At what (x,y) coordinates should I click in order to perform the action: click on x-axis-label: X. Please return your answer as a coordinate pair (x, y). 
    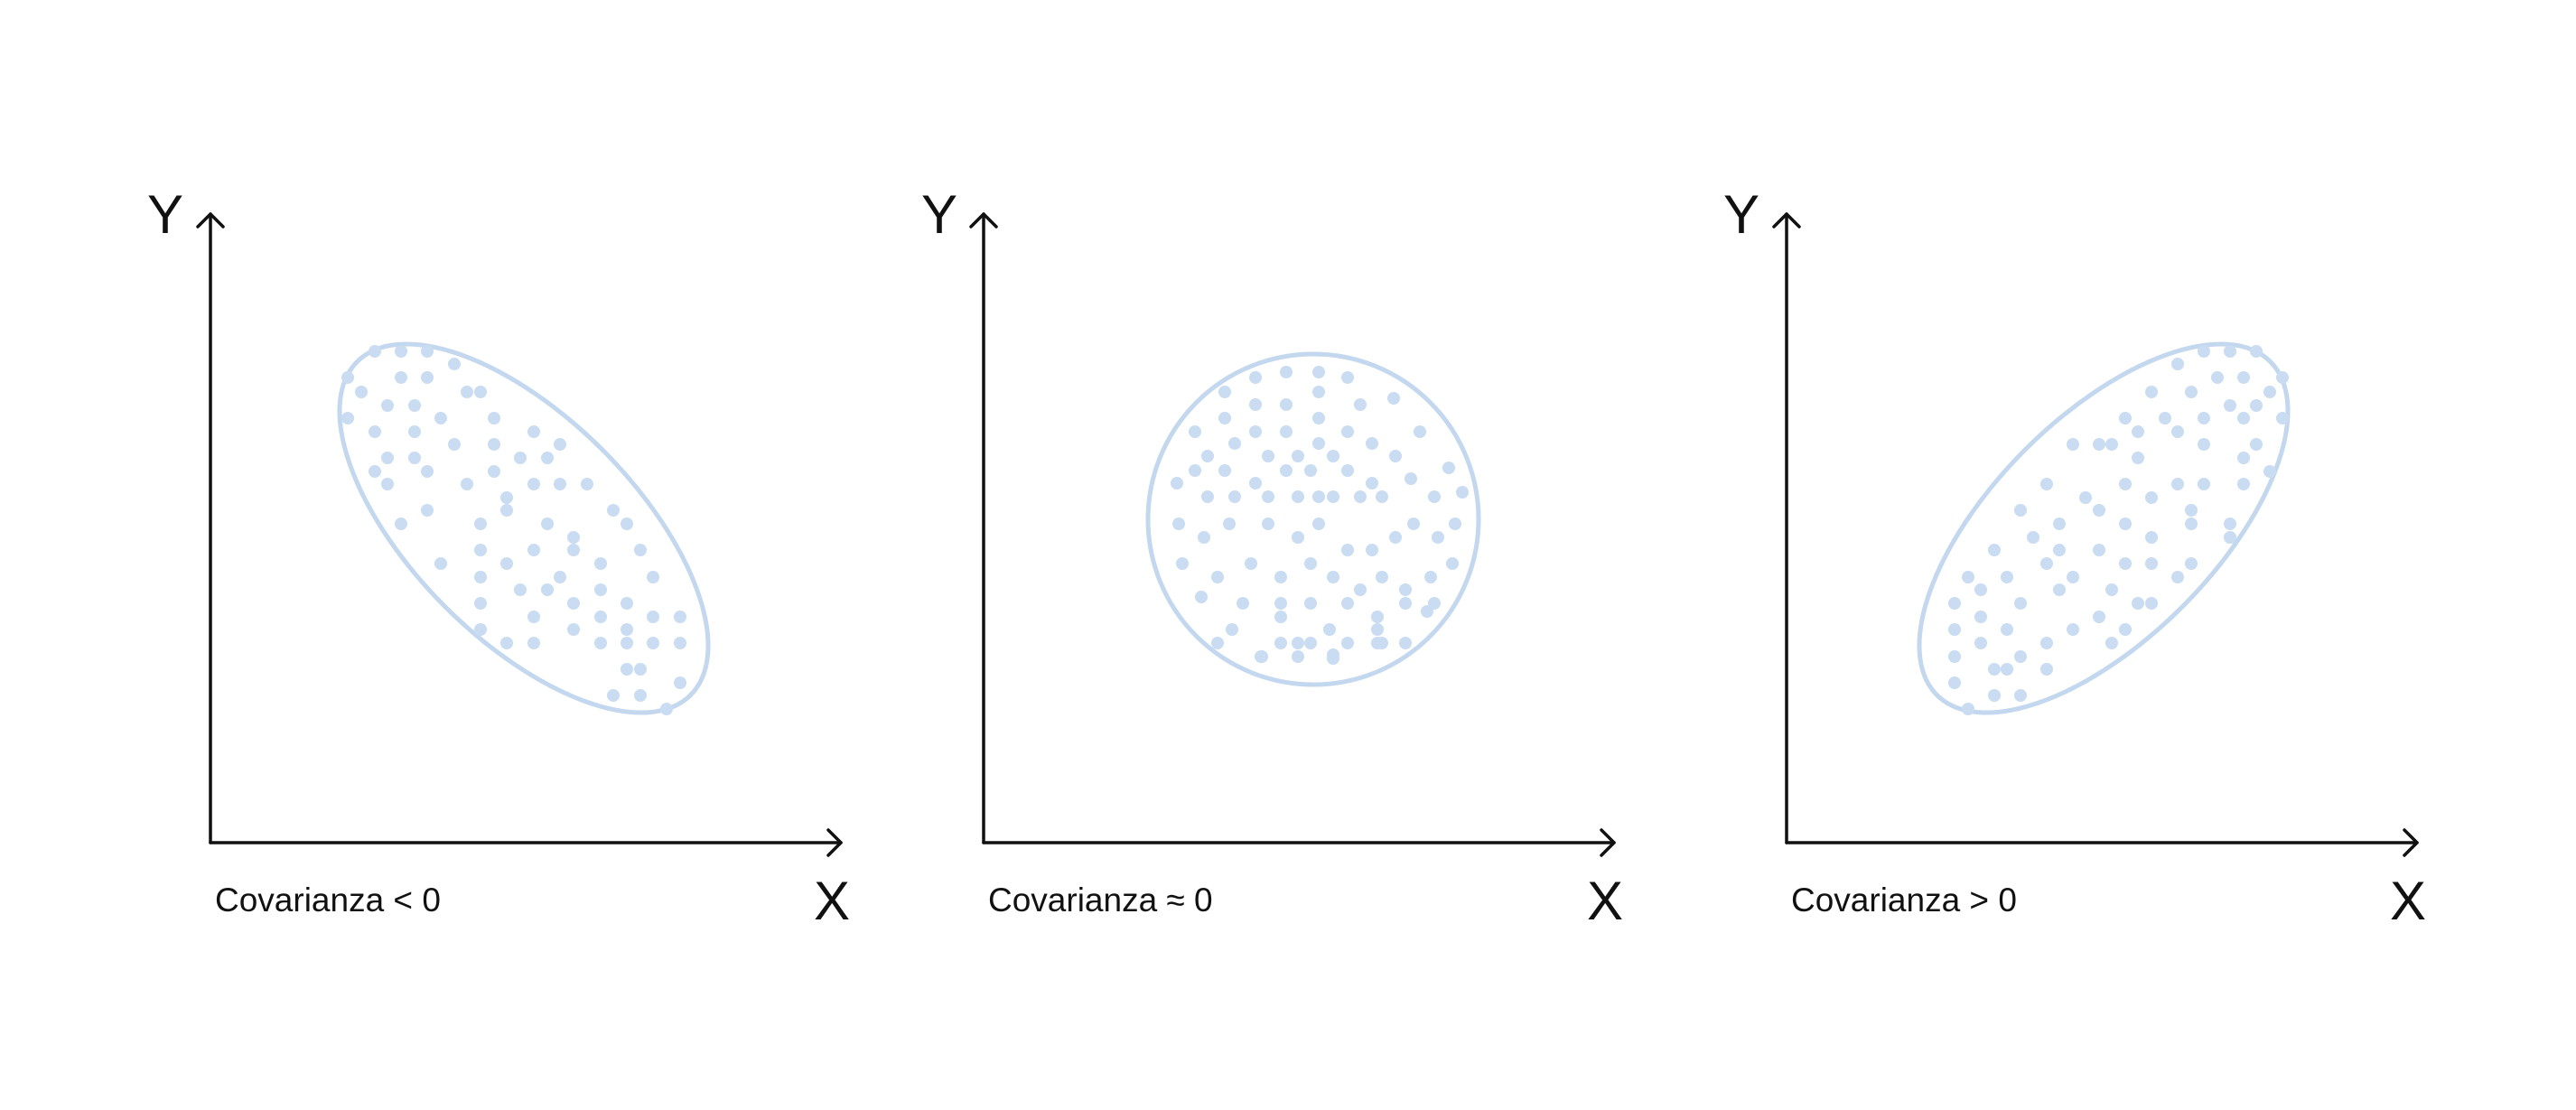
    Looking at the image, I should click on (832, 901).